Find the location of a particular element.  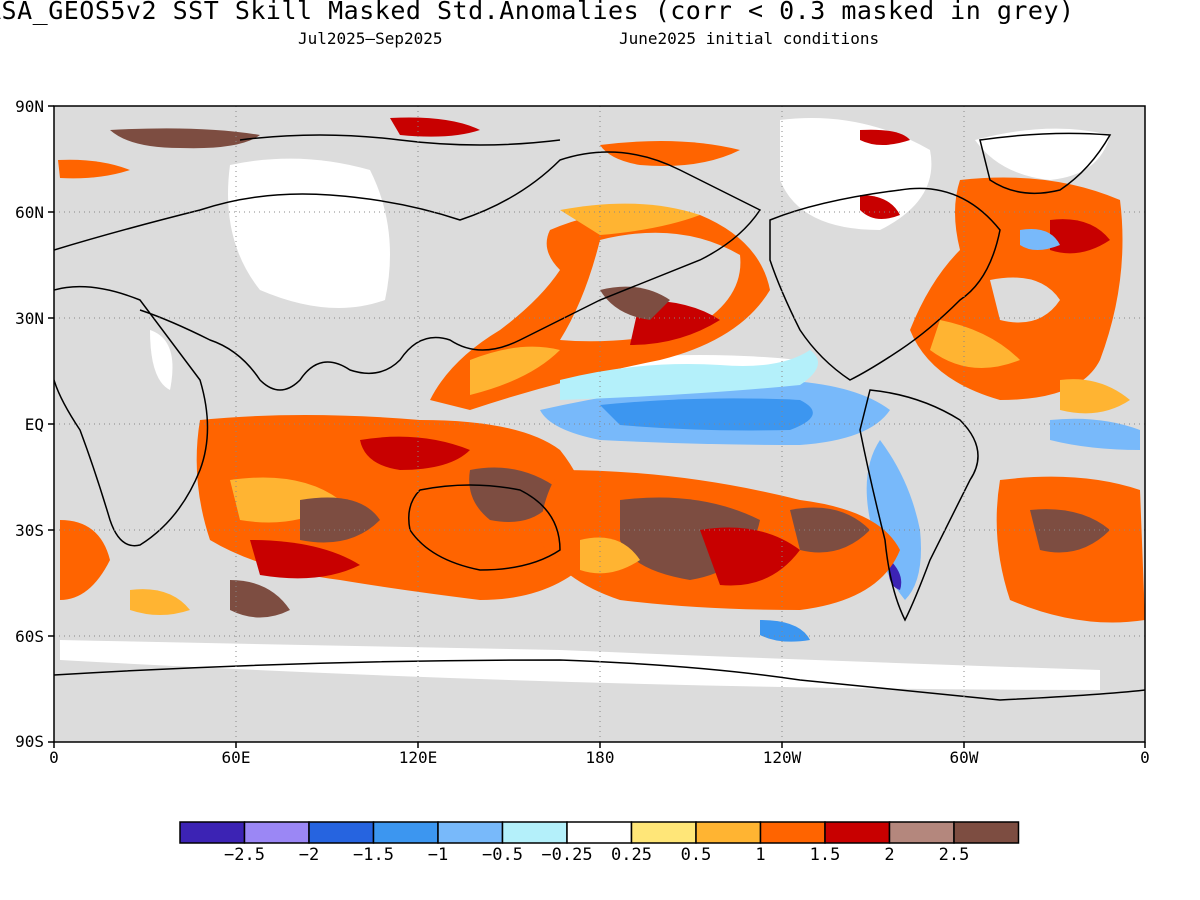

colorbar-label: −2 is located at coordinates (309, 855).